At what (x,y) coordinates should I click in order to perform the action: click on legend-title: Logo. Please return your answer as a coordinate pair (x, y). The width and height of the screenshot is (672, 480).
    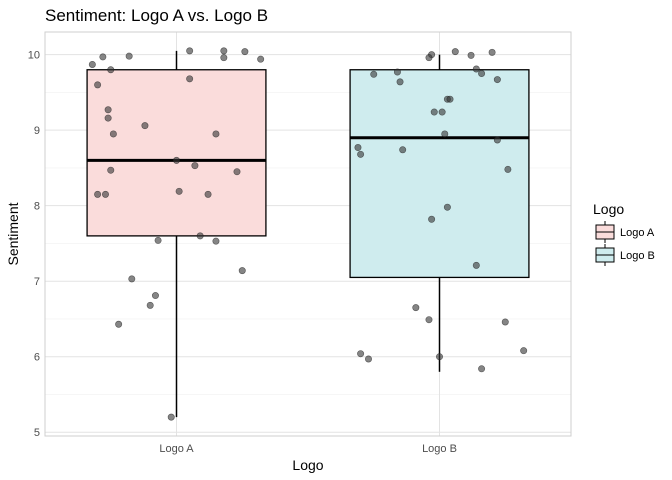
    Looking at the image, I should click on (608, 209).